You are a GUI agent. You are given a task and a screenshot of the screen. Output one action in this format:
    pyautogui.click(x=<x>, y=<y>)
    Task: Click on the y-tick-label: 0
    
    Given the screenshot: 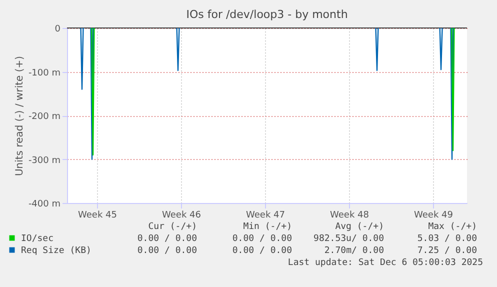 What is the action you would take?
    pyautogui.click(x=57, y=29)
    